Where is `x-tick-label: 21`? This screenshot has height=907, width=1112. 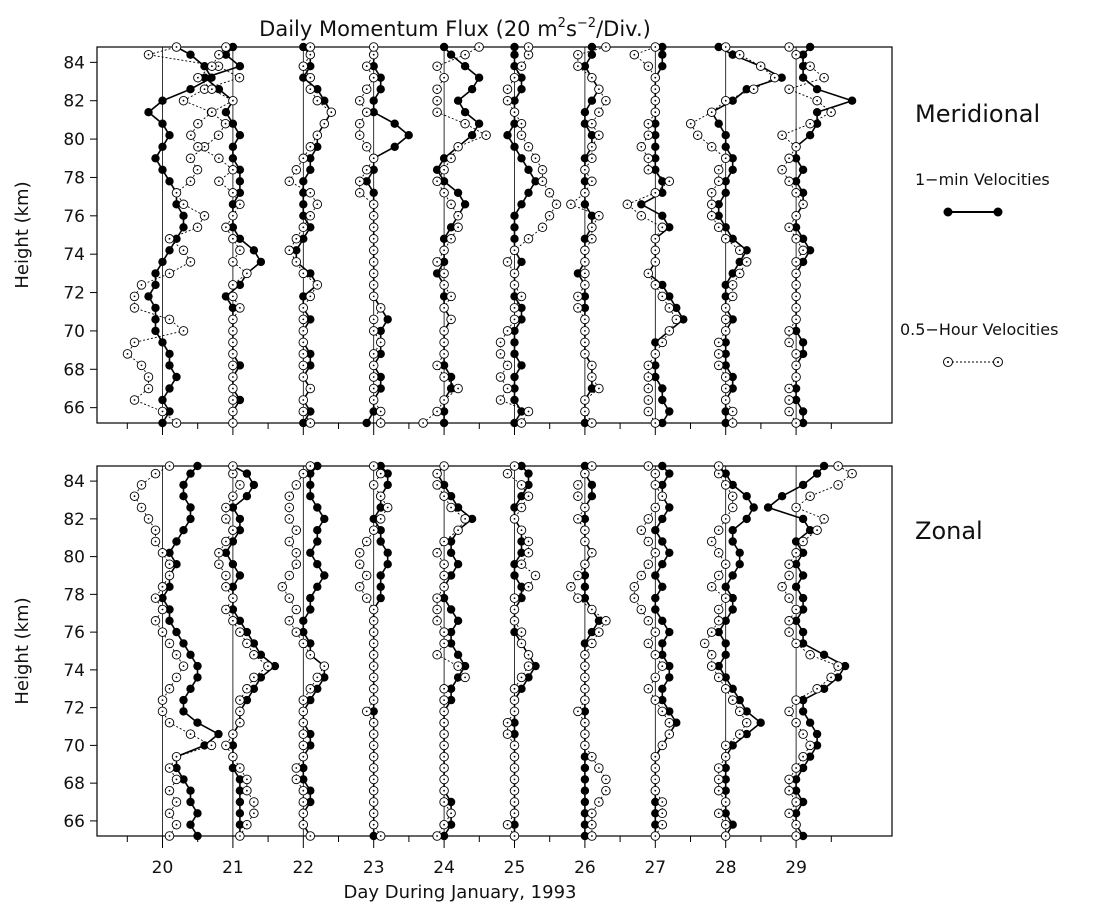
x-tick-label: 21 is located at coordinates (233, 868).